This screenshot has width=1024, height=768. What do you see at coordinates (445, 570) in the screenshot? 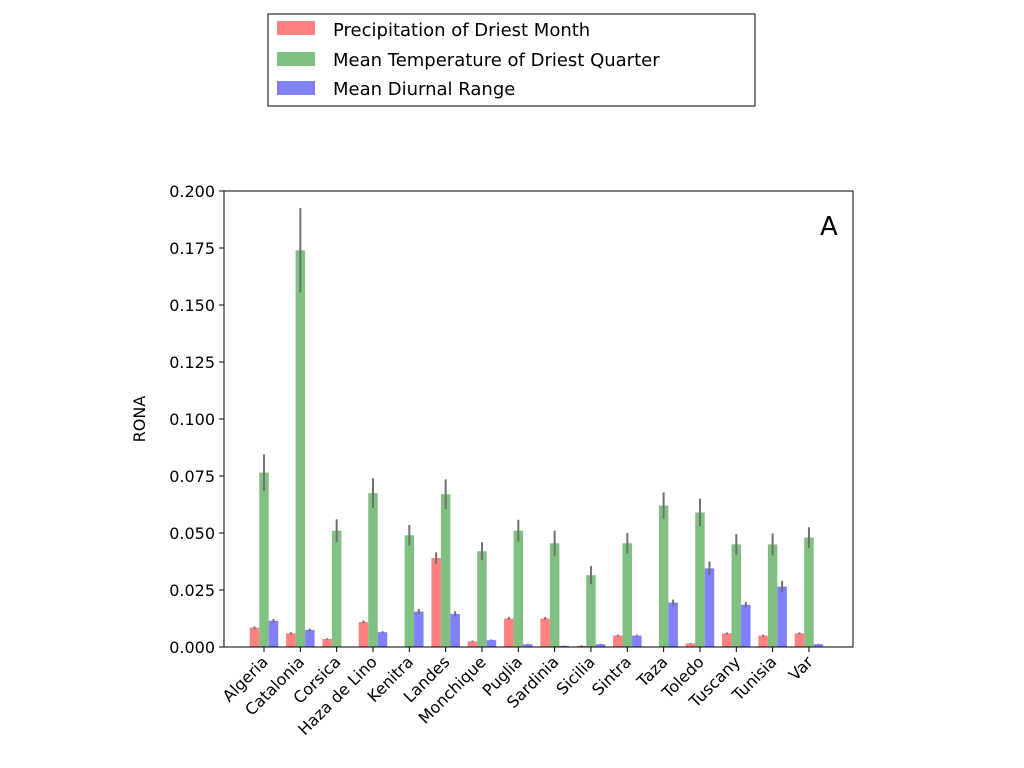
I see `bar-temperature-landes` at bounding box center [445, 570].